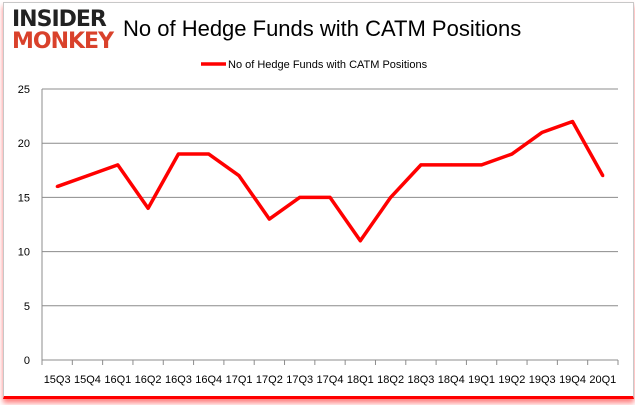 Image resolution: width=635 pixels, height=405 pixels. What do you see at coordinates (572, 380) in the screenshot?
I see `x-tick-label: 19Q4` at bounding box center [572, 380].